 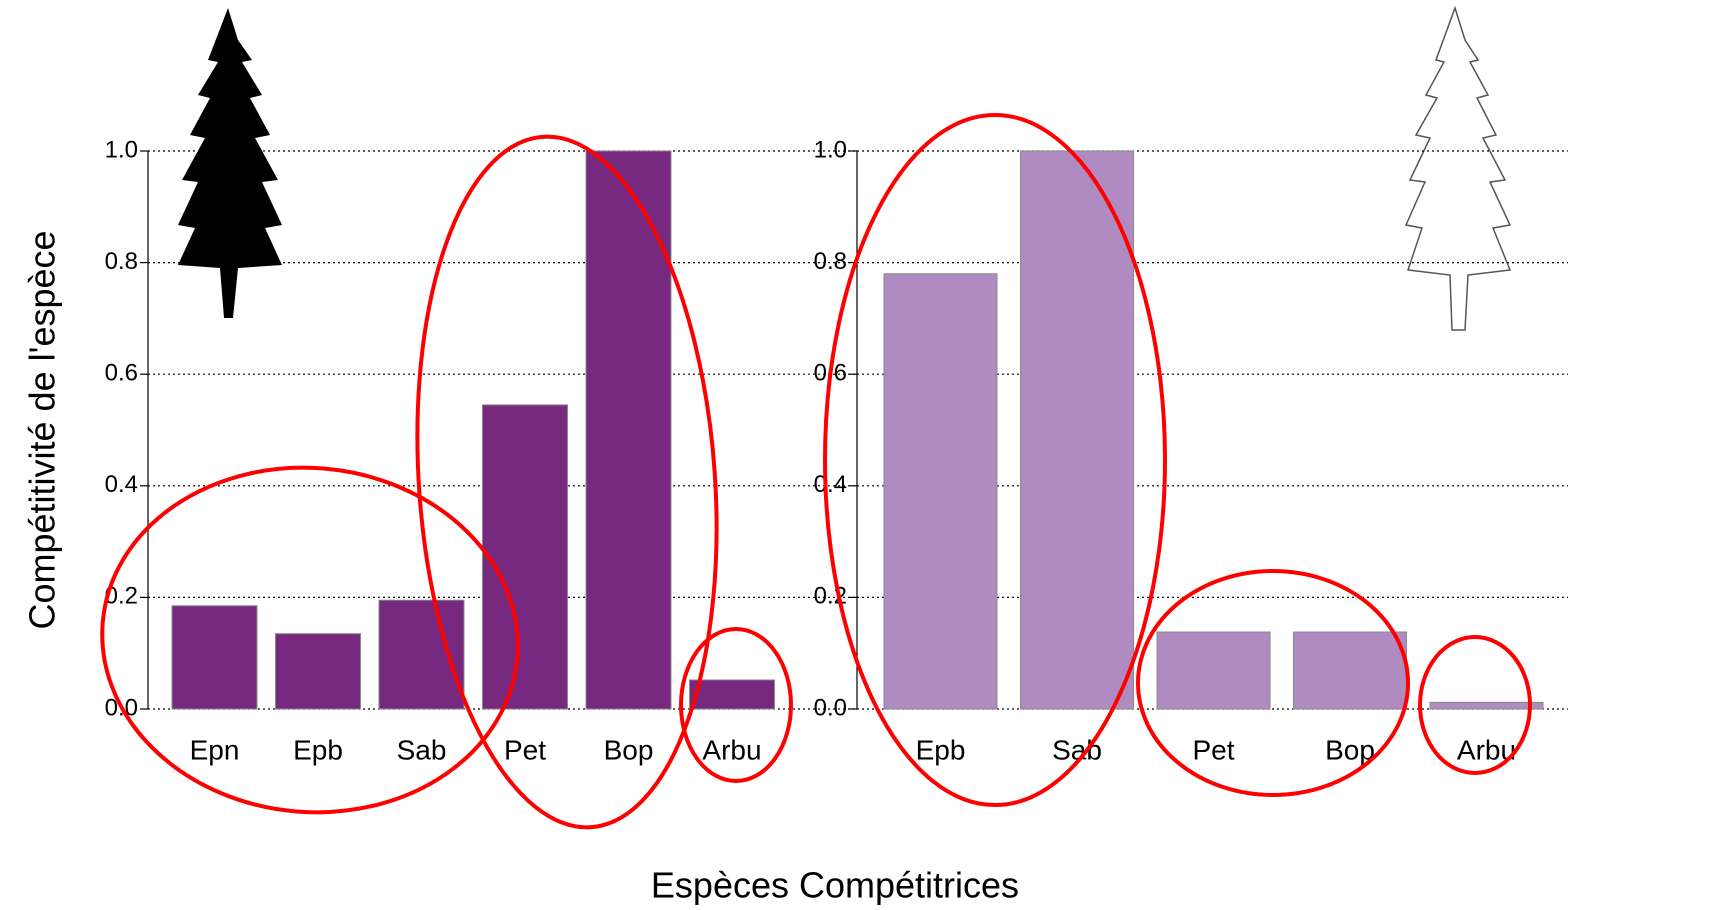 What do you see at coordinates (1458, 168) in the screenshot?
I see `tree-icon-outline` at bounding box center [1458, 168].